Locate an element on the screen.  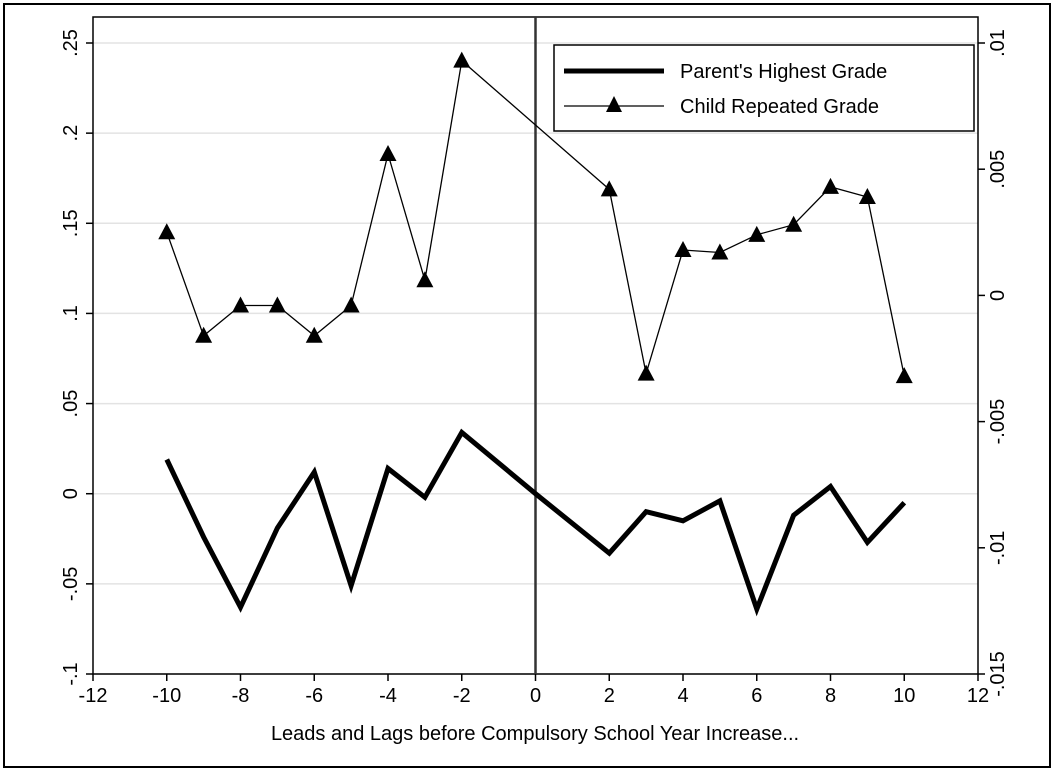
y-right-tick-label: 0 is located at coordinates (998, 295).